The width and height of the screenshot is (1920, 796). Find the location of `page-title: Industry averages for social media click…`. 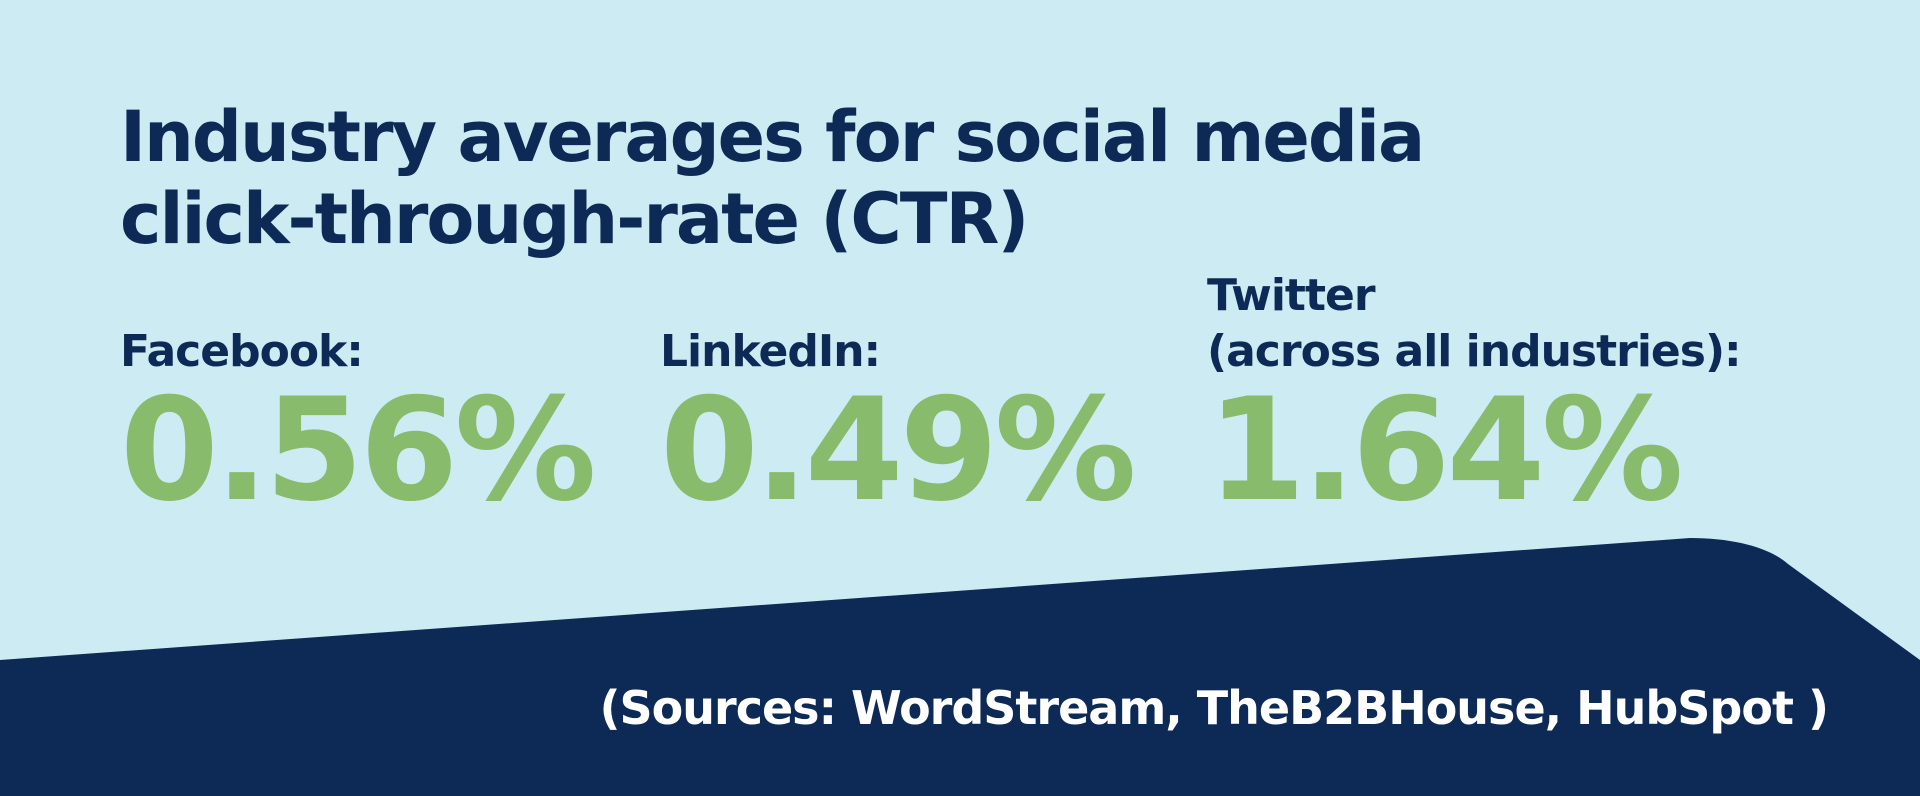

page-title: Industry averages for social media click… is located at coordinates (772, 178).